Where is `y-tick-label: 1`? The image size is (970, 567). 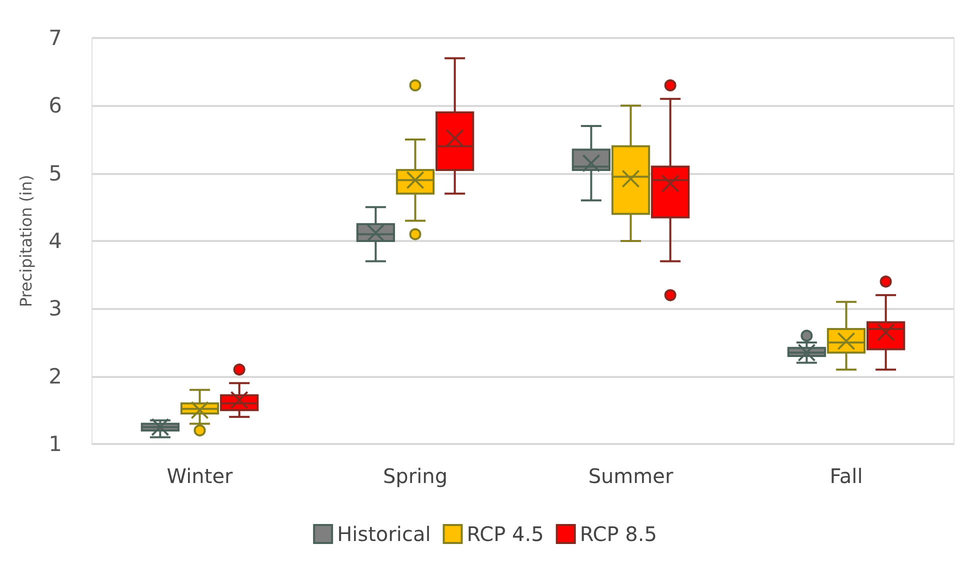 y-tick-label: 1 is located at coordinates (55, 444).